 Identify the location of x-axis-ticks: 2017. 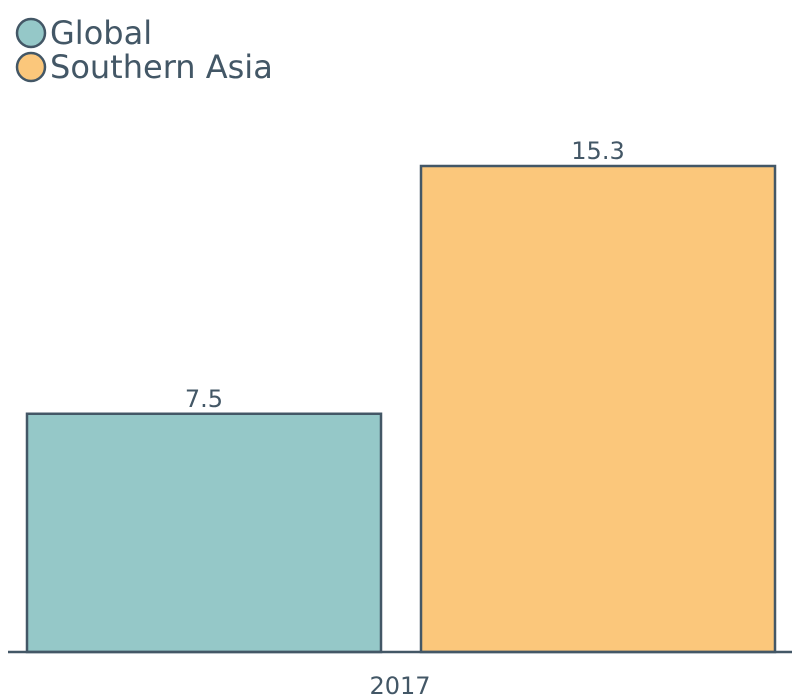
(399, 686).